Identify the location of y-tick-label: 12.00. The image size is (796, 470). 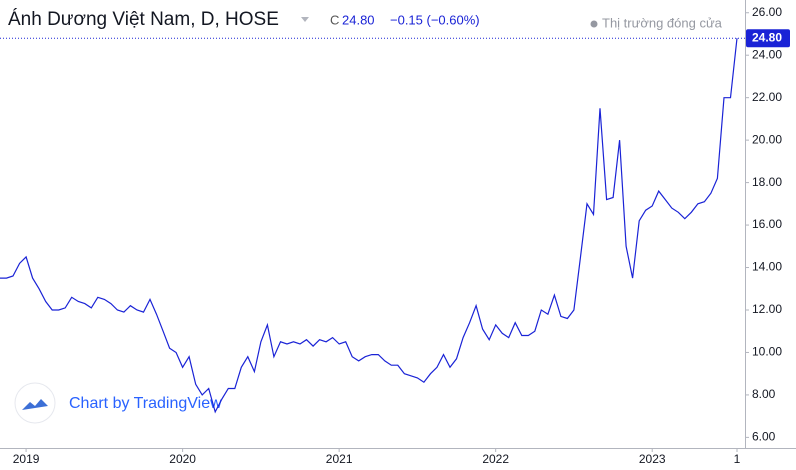
(767, 309).